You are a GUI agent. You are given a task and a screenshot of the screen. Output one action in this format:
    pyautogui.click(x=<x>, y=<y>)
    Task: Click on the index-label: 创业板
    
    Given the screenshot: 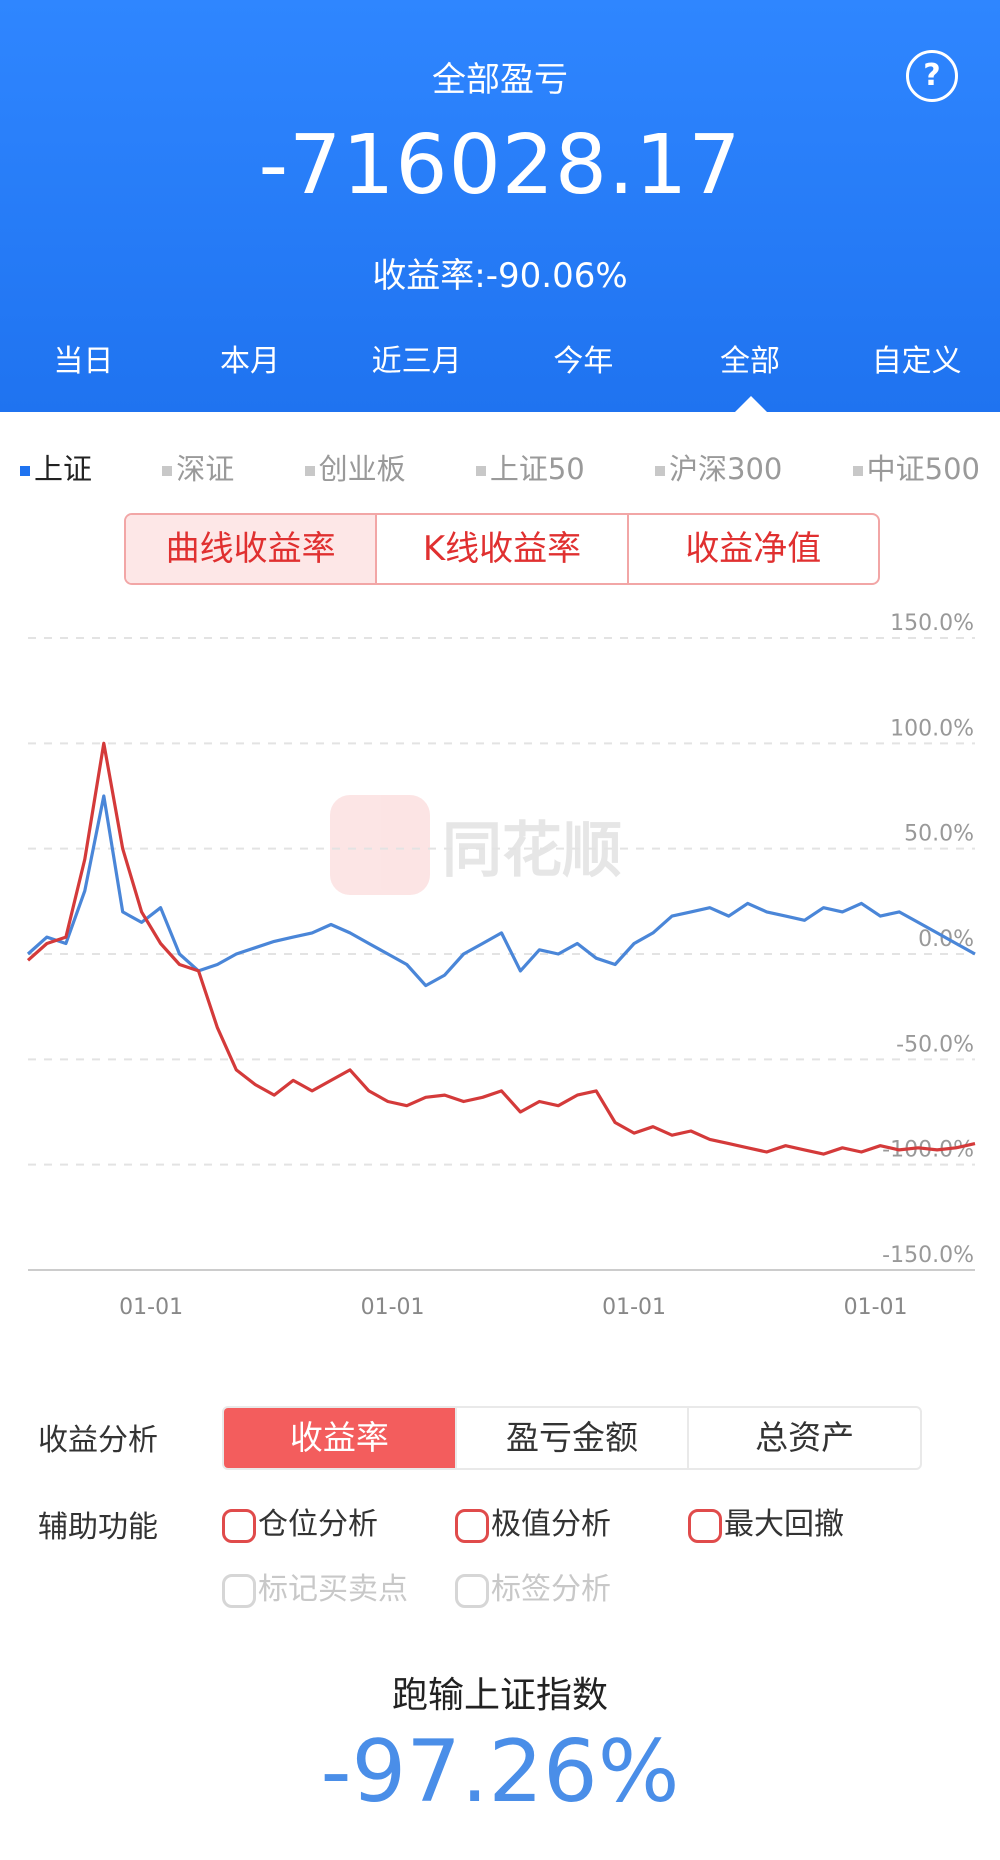 What is the action you would take?
    pyautogui.click(x=362, y=469)
    